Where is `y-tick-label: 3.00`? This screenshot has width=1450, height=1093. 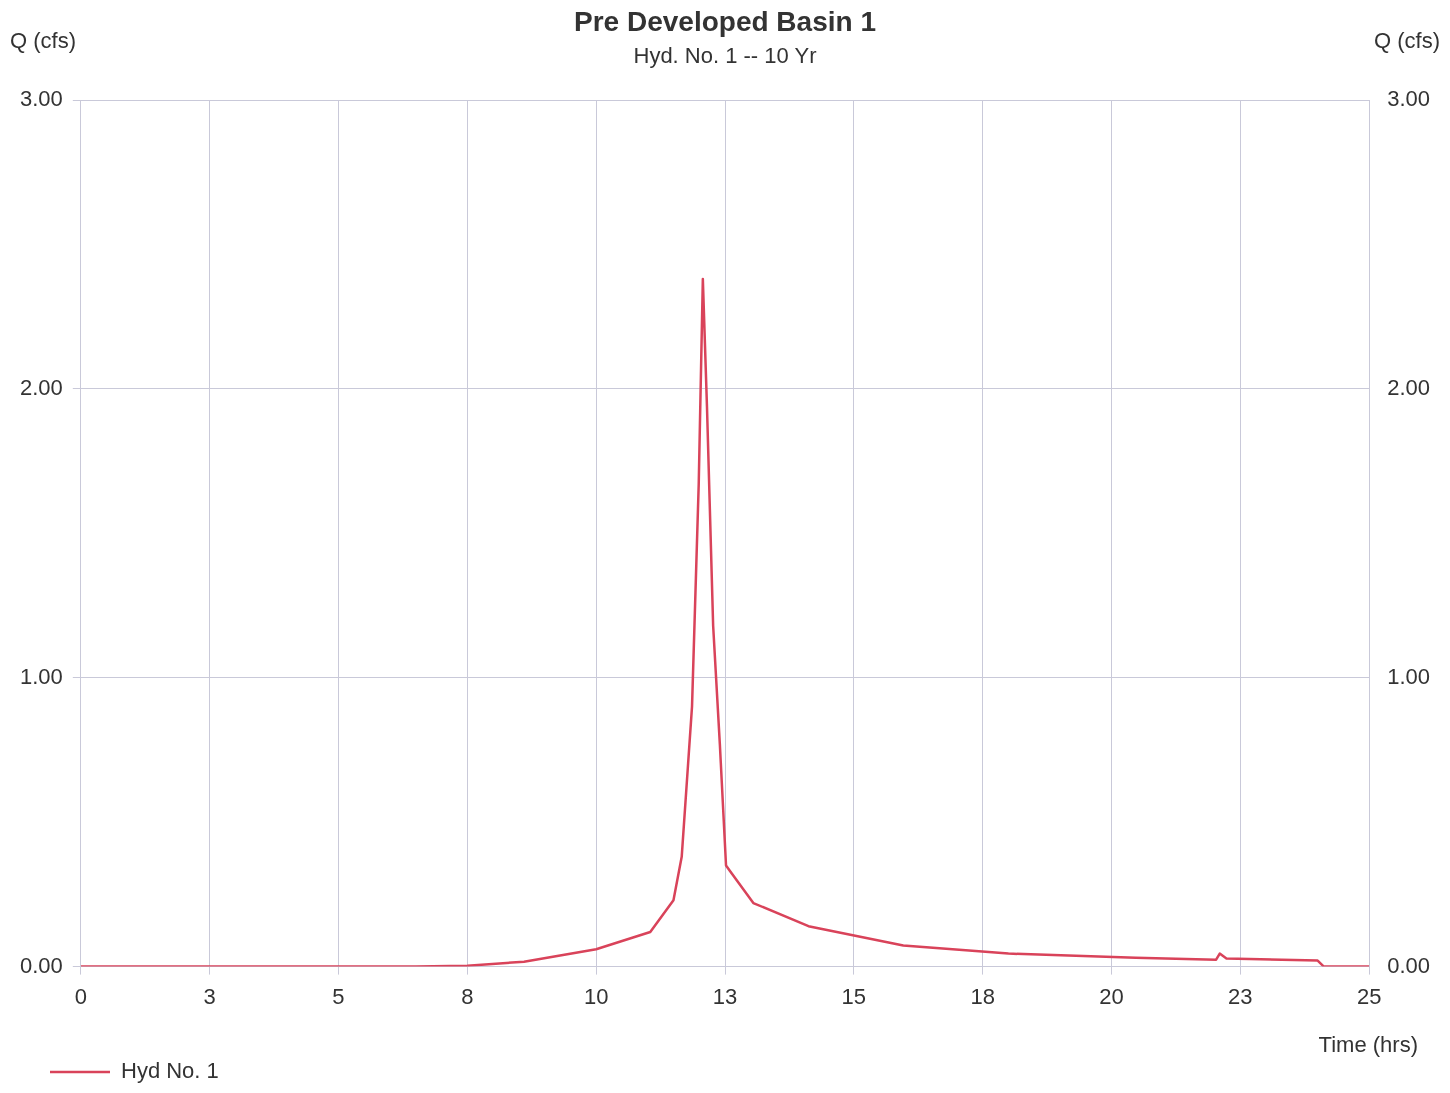 y-tick-label: 3.00 is located at coordinates (41, 99).